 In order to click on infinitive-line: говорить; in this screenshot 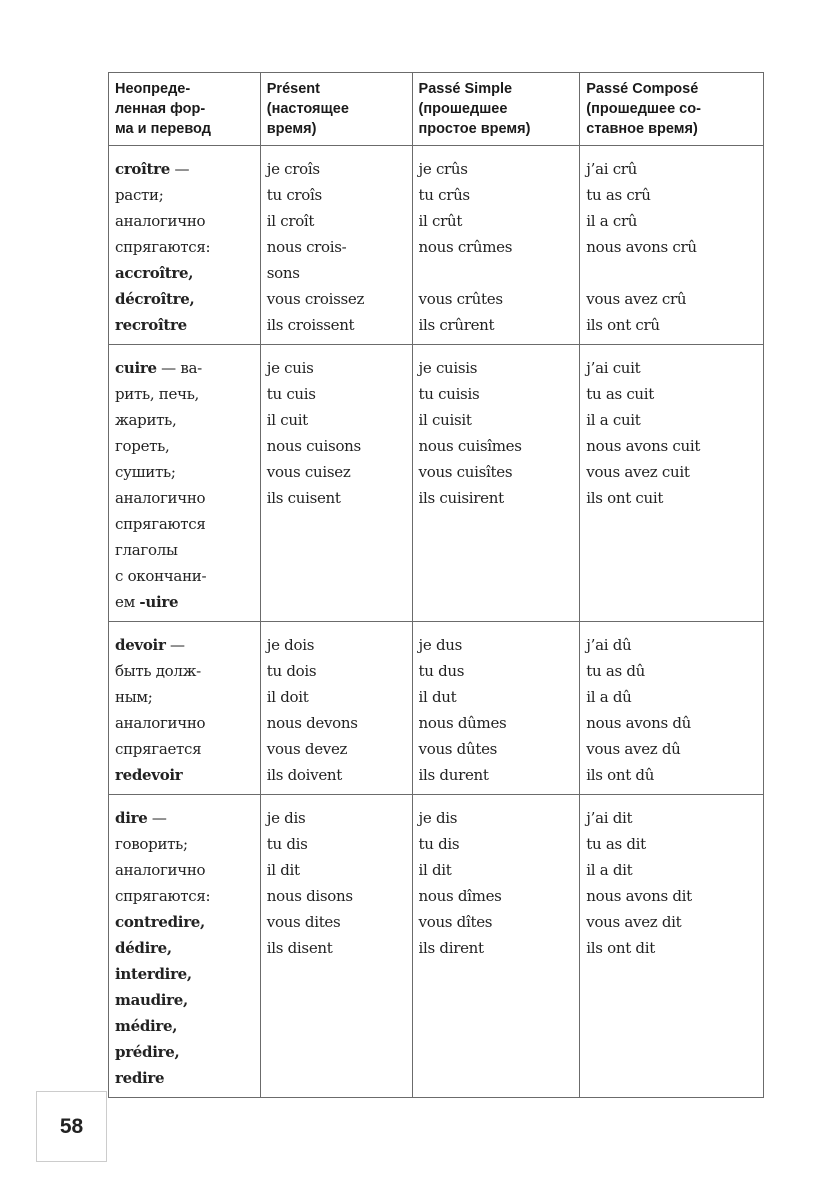, I will do `click(184, 844)`.